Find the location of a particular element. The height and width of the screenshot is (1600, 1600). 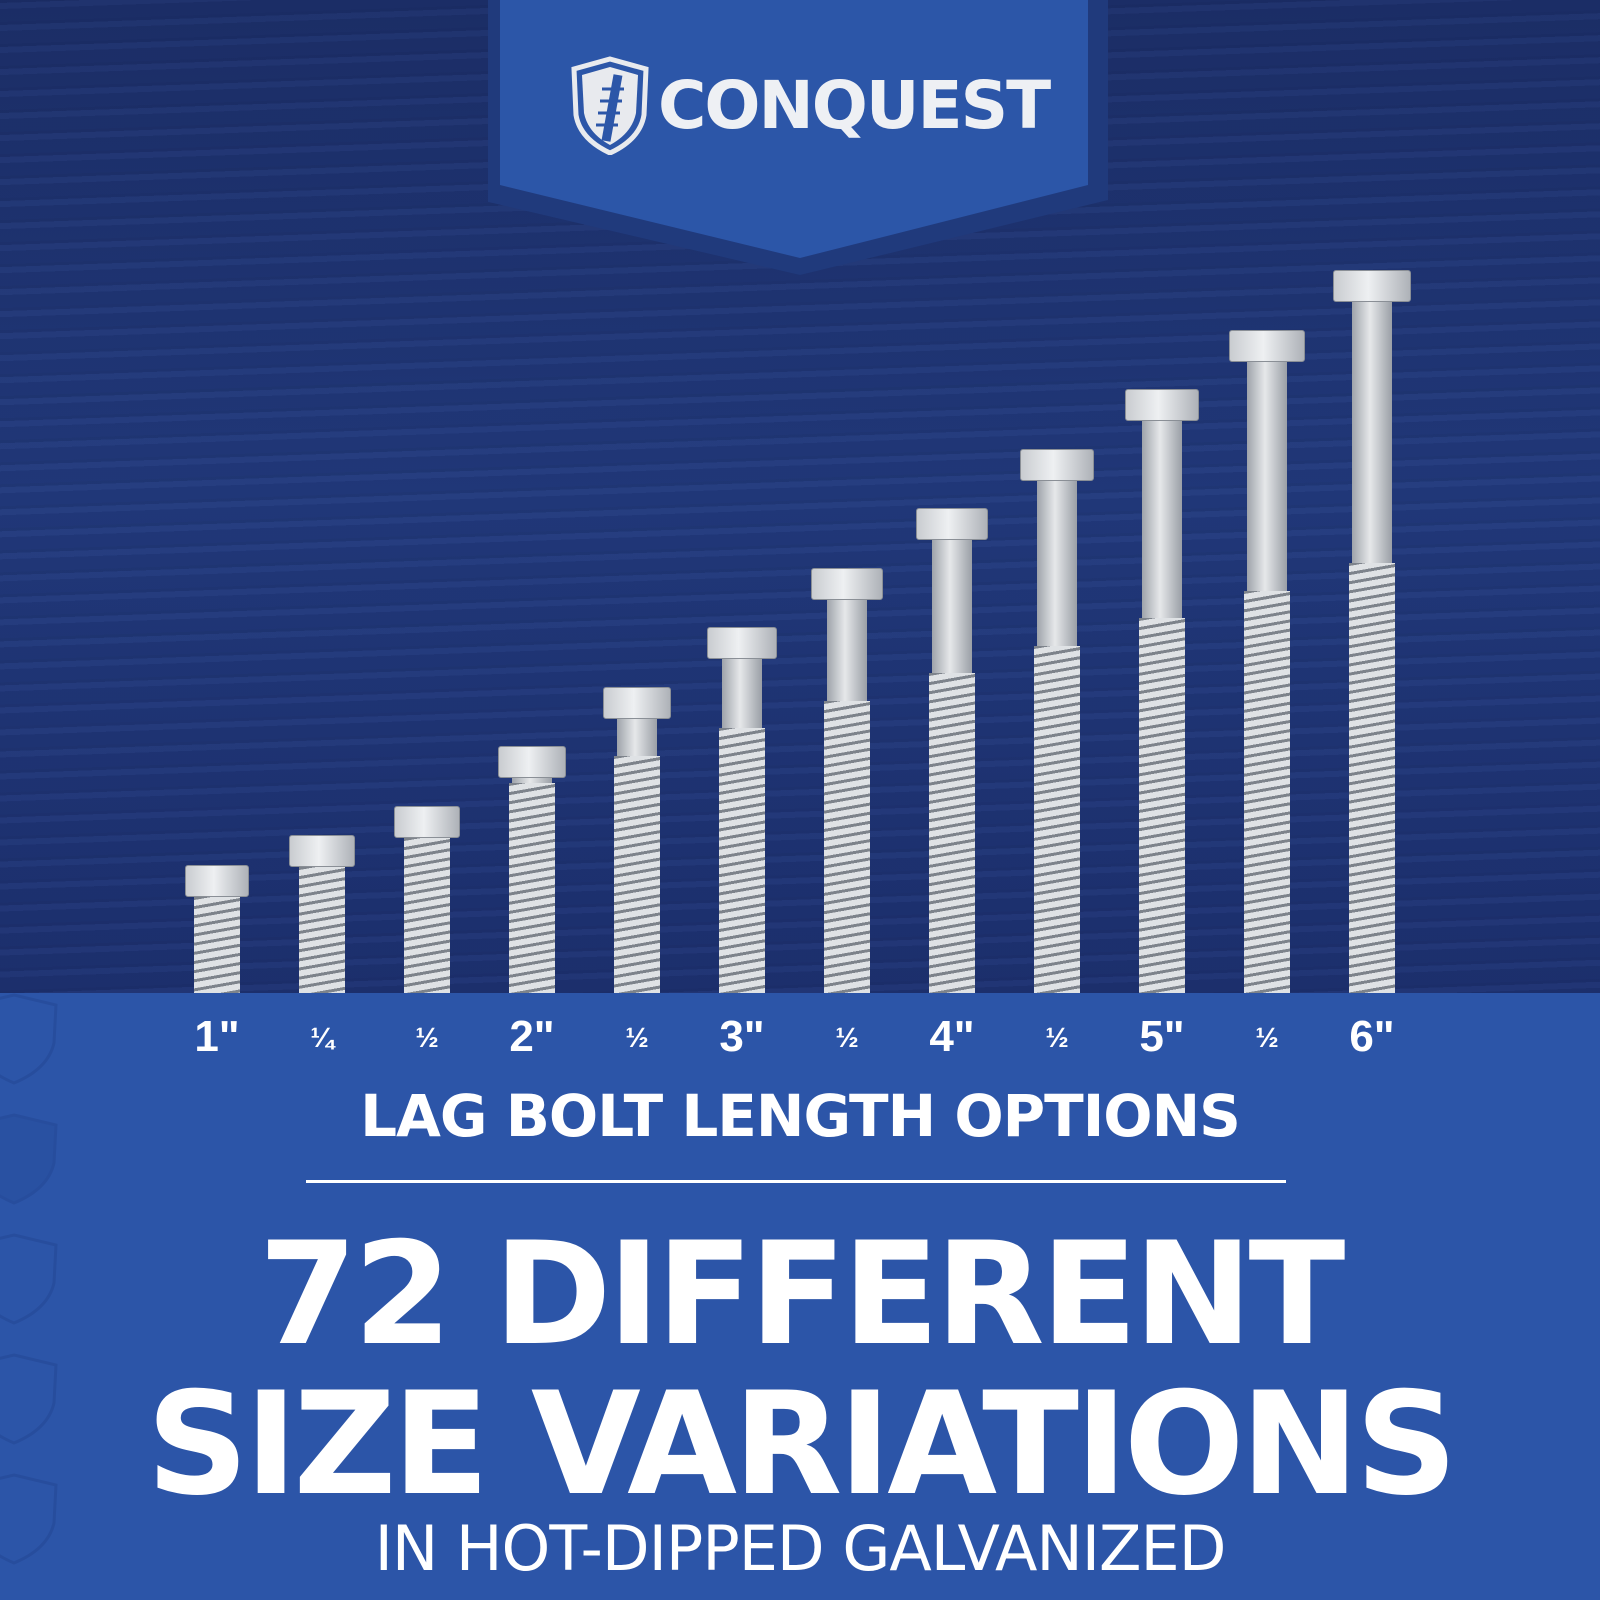

divider is located at coordinates (796, 1181).